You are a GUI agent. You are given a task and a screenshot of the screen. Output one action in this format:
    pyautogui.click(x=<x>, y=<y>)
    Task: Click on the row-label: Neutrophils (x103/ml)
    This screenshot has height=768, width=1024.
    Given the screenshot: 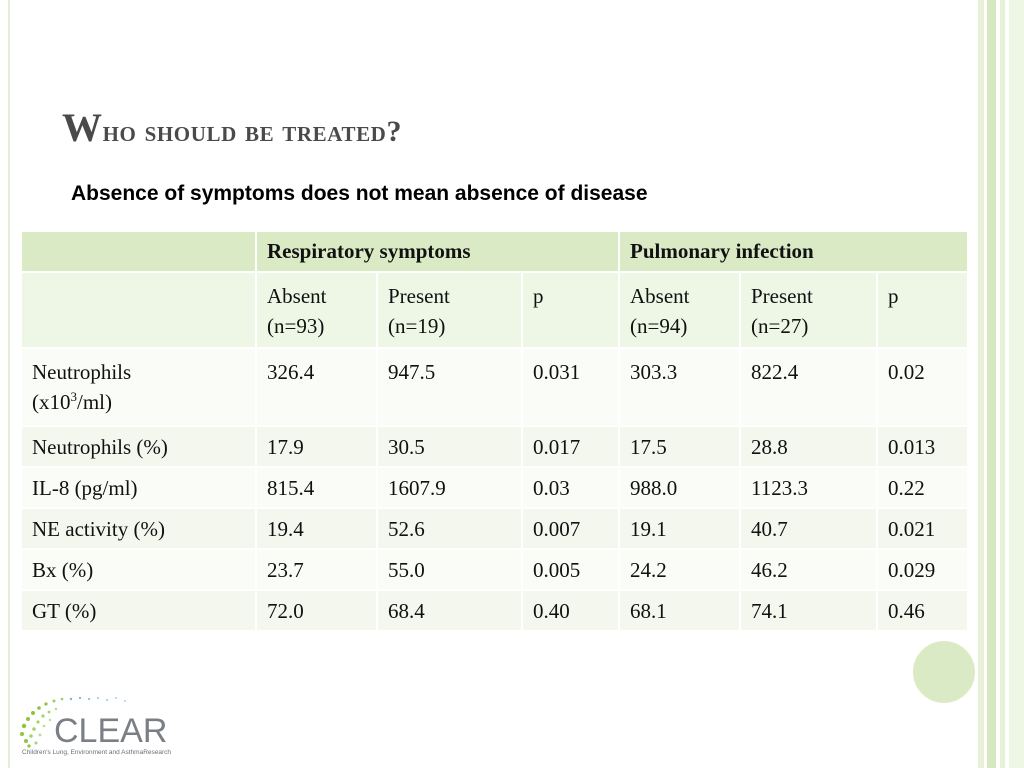 What is the action you would take?
    pyautogui.click(x=138, y=387)
    